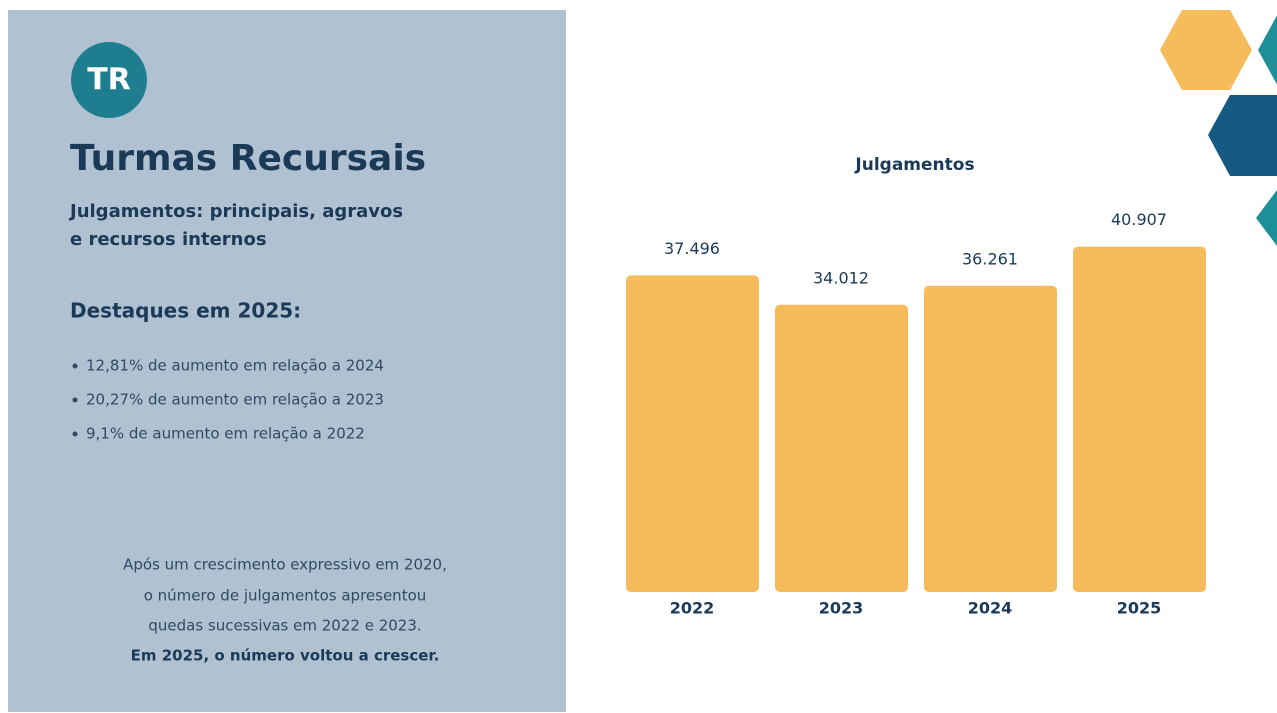 Image resolution: width=1277 pixels, height=713 pixels. What do you see at coordinates (168, 239) in the screenshot?
I see `subtitle: e recursos internos` at bounding box center [168, 239].